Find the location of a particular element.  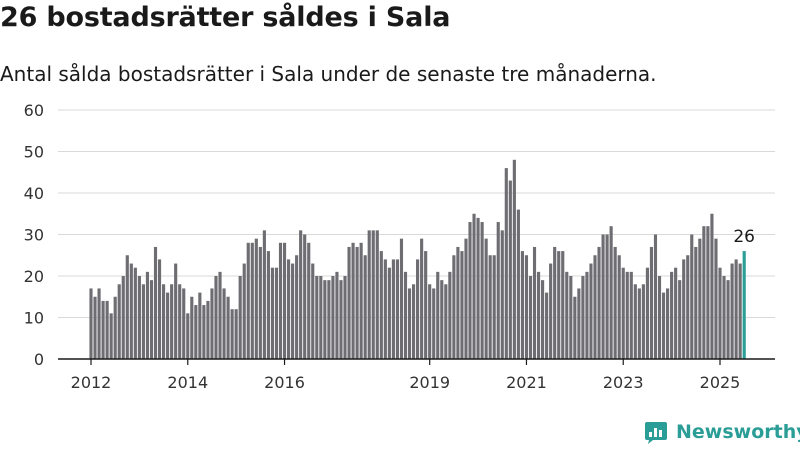

newsworthy-logo-icon is located at coordinates (656, 433).